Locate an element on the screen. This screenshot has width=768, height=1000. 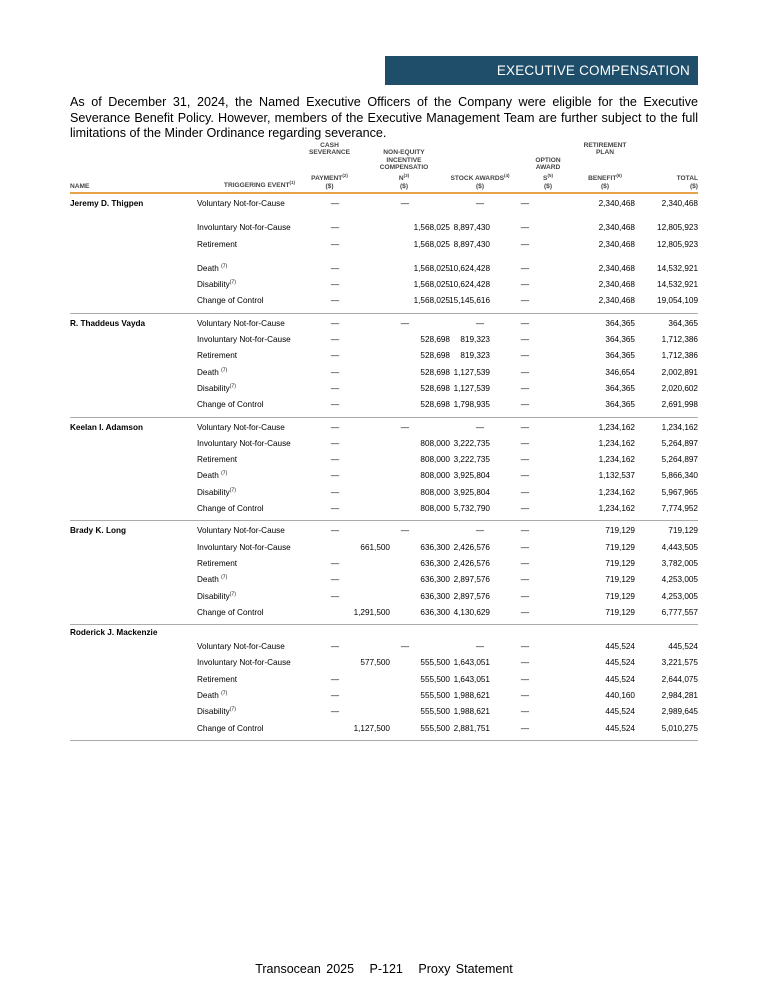
cell-stock-awards: 2,426,576 is located at coordinates (471, 563).